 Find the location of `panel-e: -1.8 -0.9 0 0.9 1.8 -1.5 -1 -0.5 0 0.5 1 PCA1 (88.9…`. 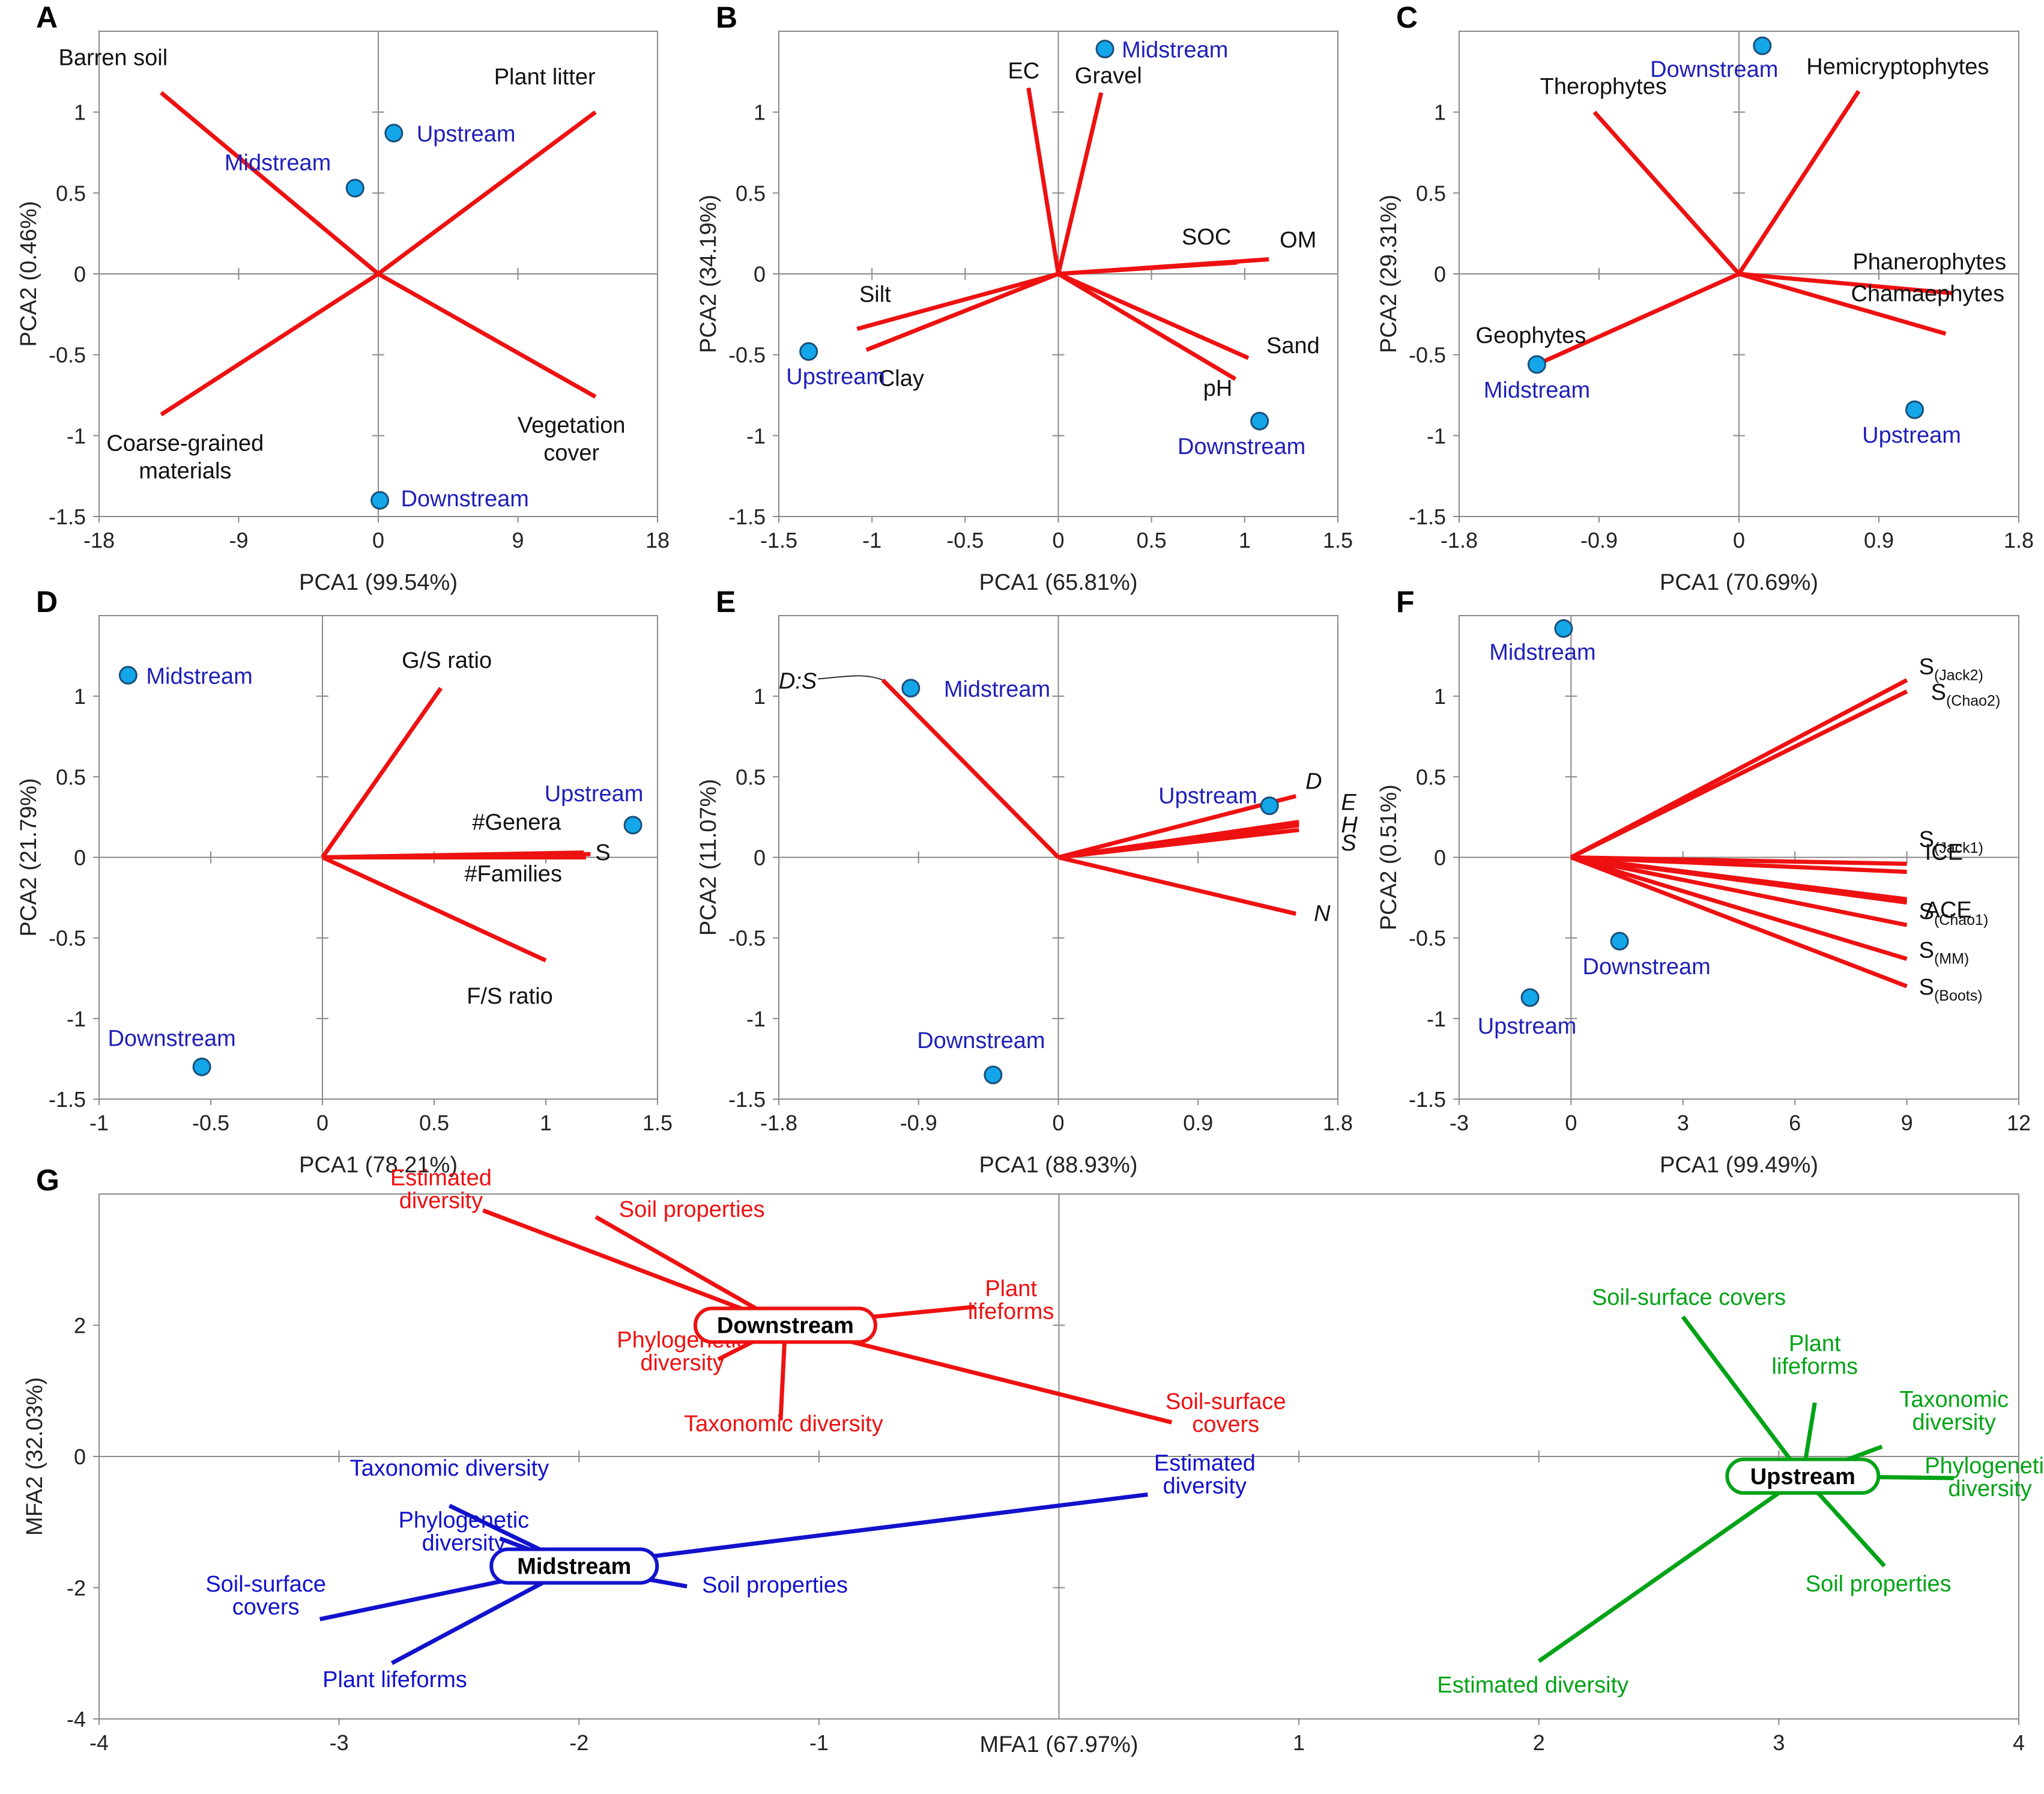

panel-e: -1.8 -0.9 0 0.9 1.8 -1.5 -1 -0.5 0 0.5 1 PCA1 (88.9… is located at coordinates (1027, 881).